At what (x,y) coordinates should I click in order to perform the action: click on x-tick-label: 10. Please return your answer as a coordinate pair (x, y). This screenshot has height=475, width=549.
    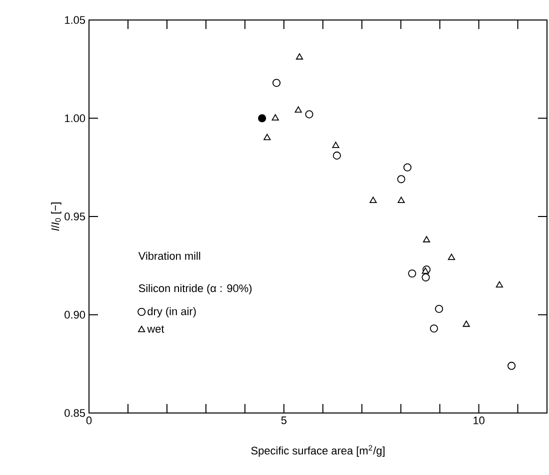
    Looking at the image, I should click on (479, 420).